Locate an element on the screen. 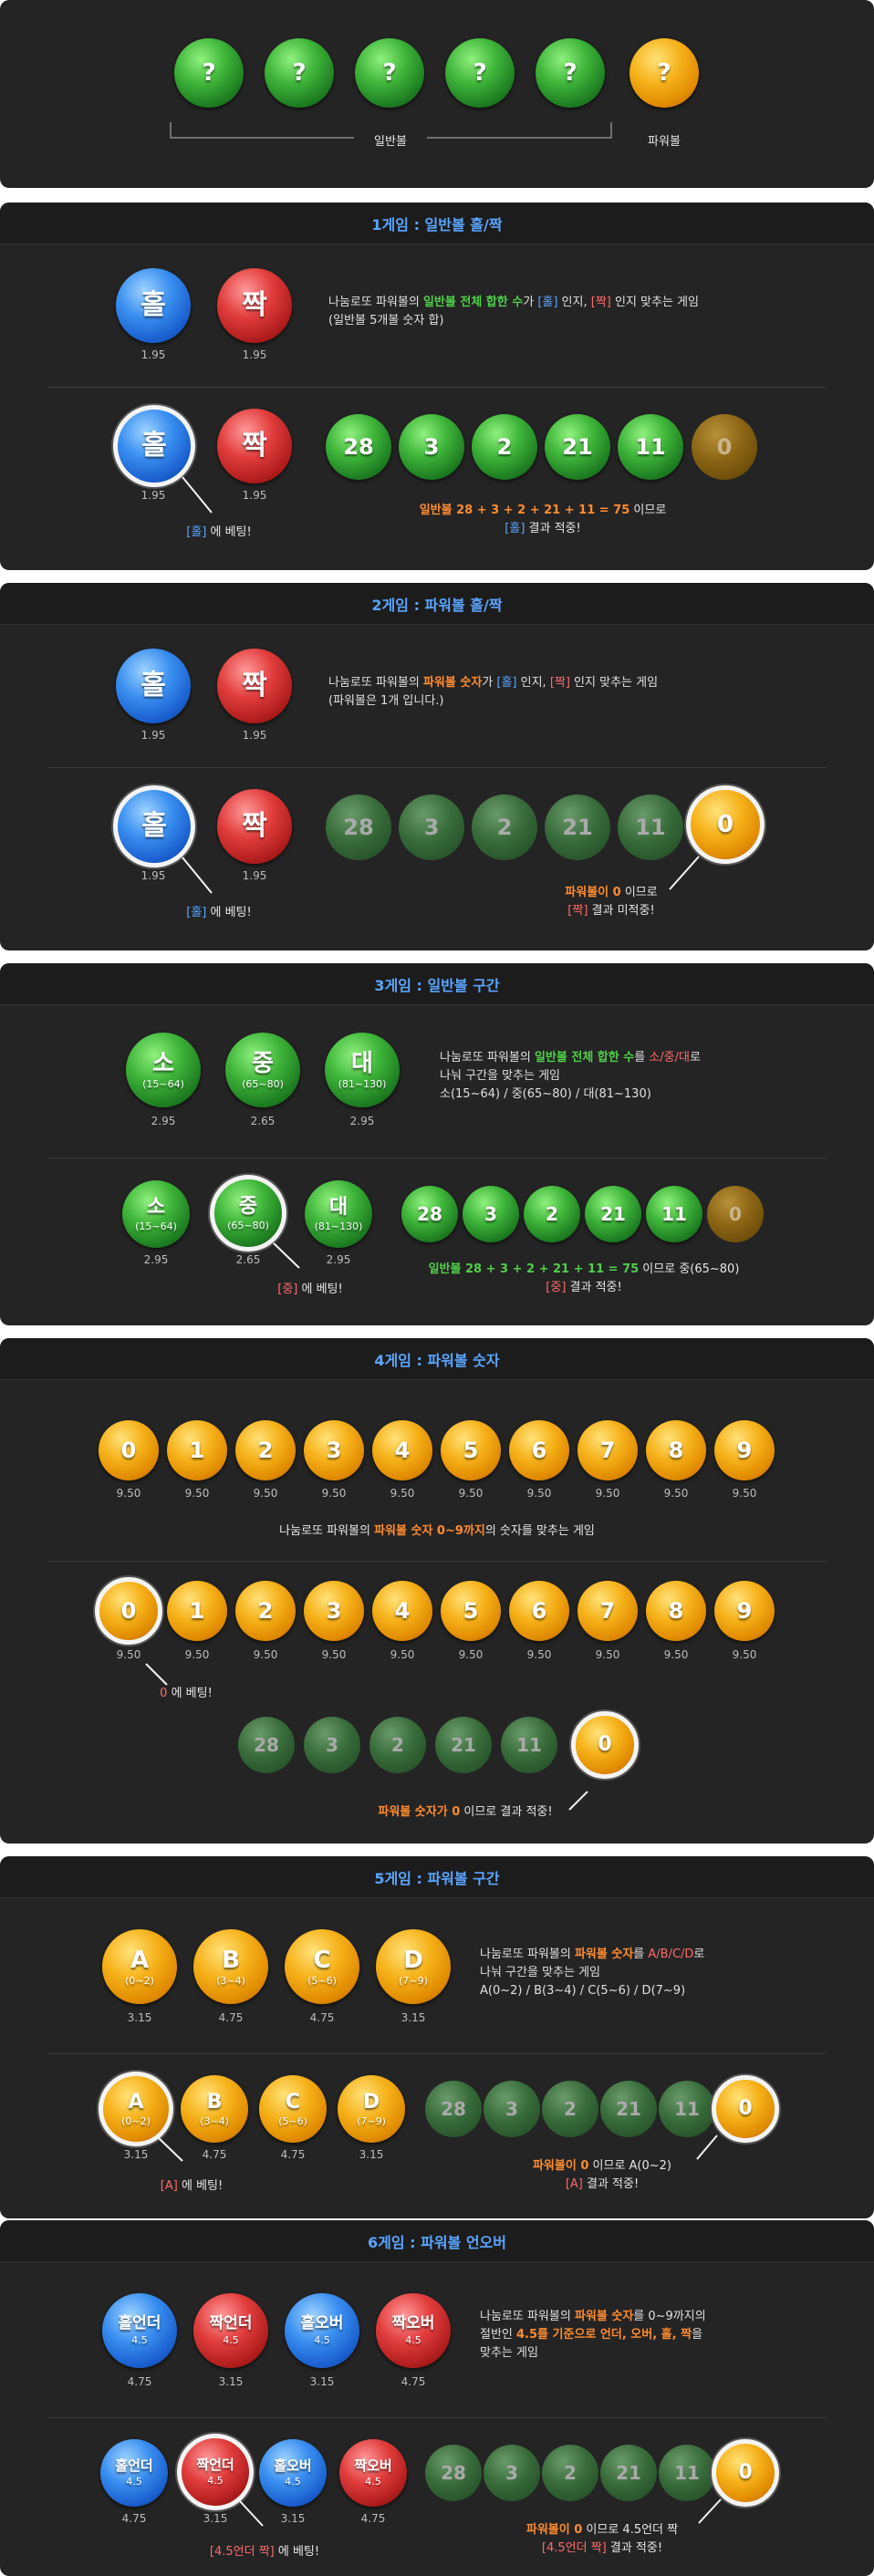  digit-ball-0-selected: 0 is located at coordinates (128, 1611).